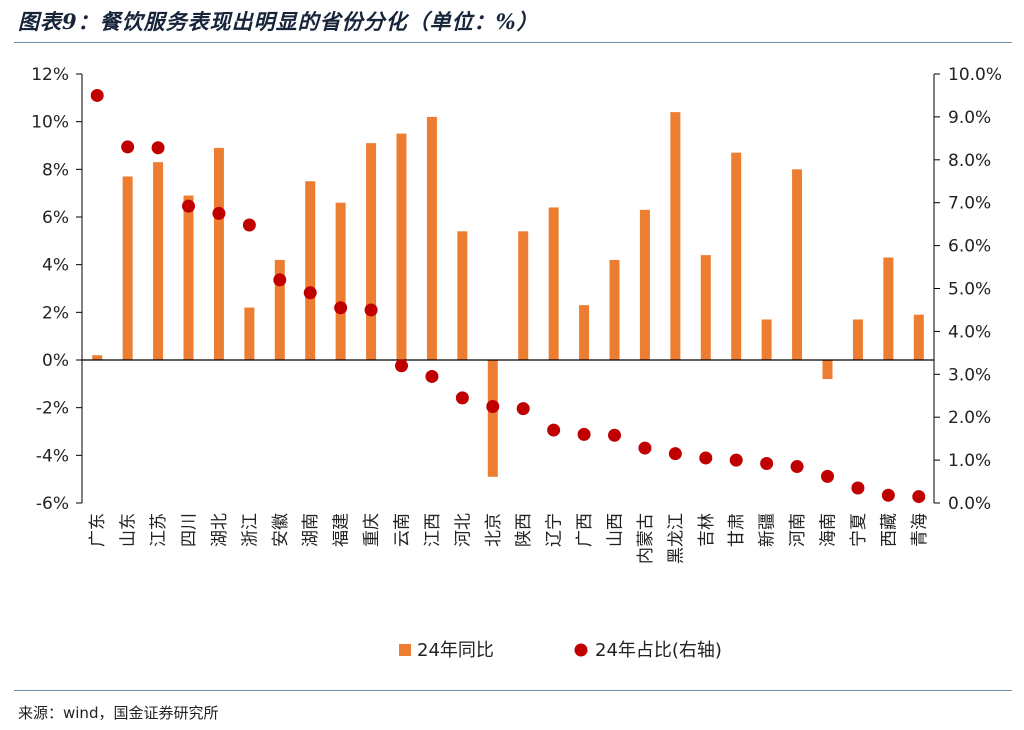  What do you see at coordinates (433, 530) in the screenshot?
I see `category-label: 江西` at bounding box center [433, 530].